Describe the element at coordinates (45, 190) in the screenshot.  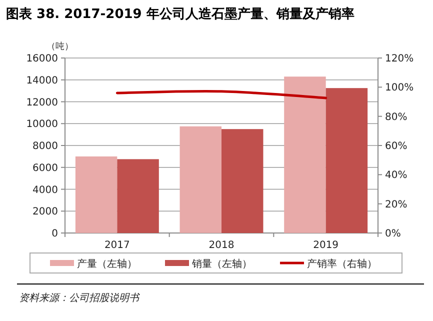
I see `y-tick-label: 4000` at that location.